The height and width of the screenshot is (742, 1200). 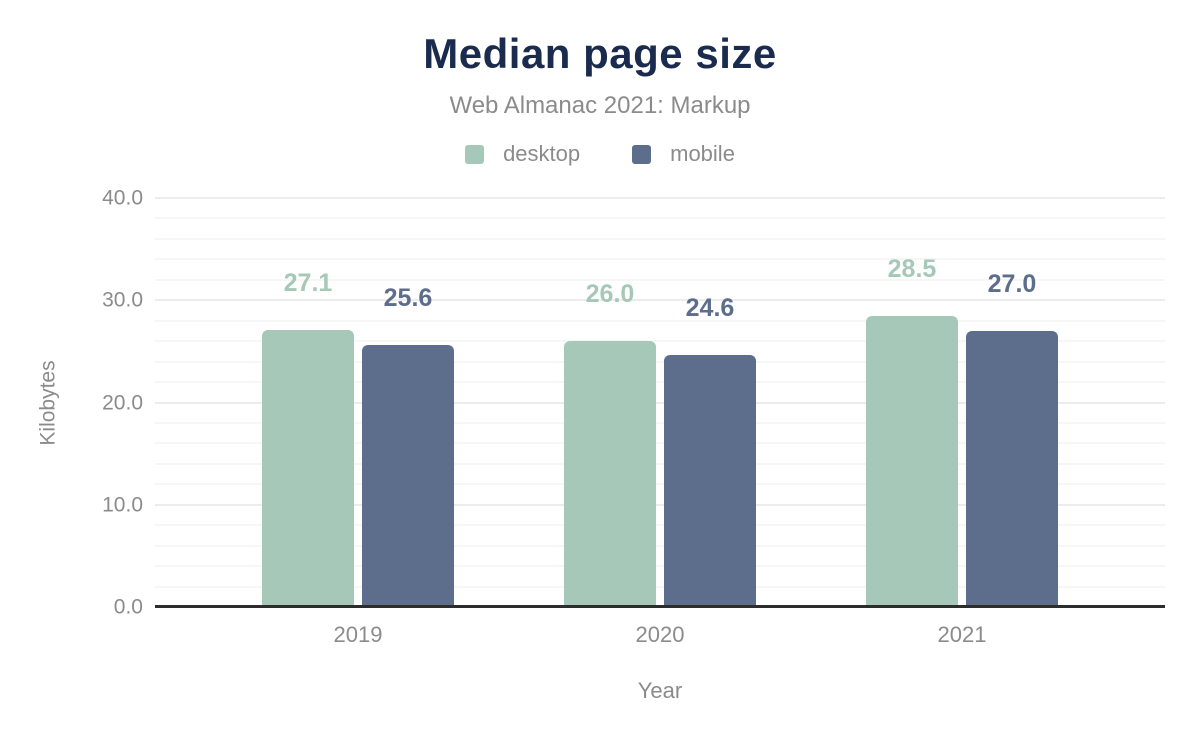 What do you see at coordinates (308, 468) in the screenshot?
I see `bar-desktop-2019` at bounding box center [308, 468].